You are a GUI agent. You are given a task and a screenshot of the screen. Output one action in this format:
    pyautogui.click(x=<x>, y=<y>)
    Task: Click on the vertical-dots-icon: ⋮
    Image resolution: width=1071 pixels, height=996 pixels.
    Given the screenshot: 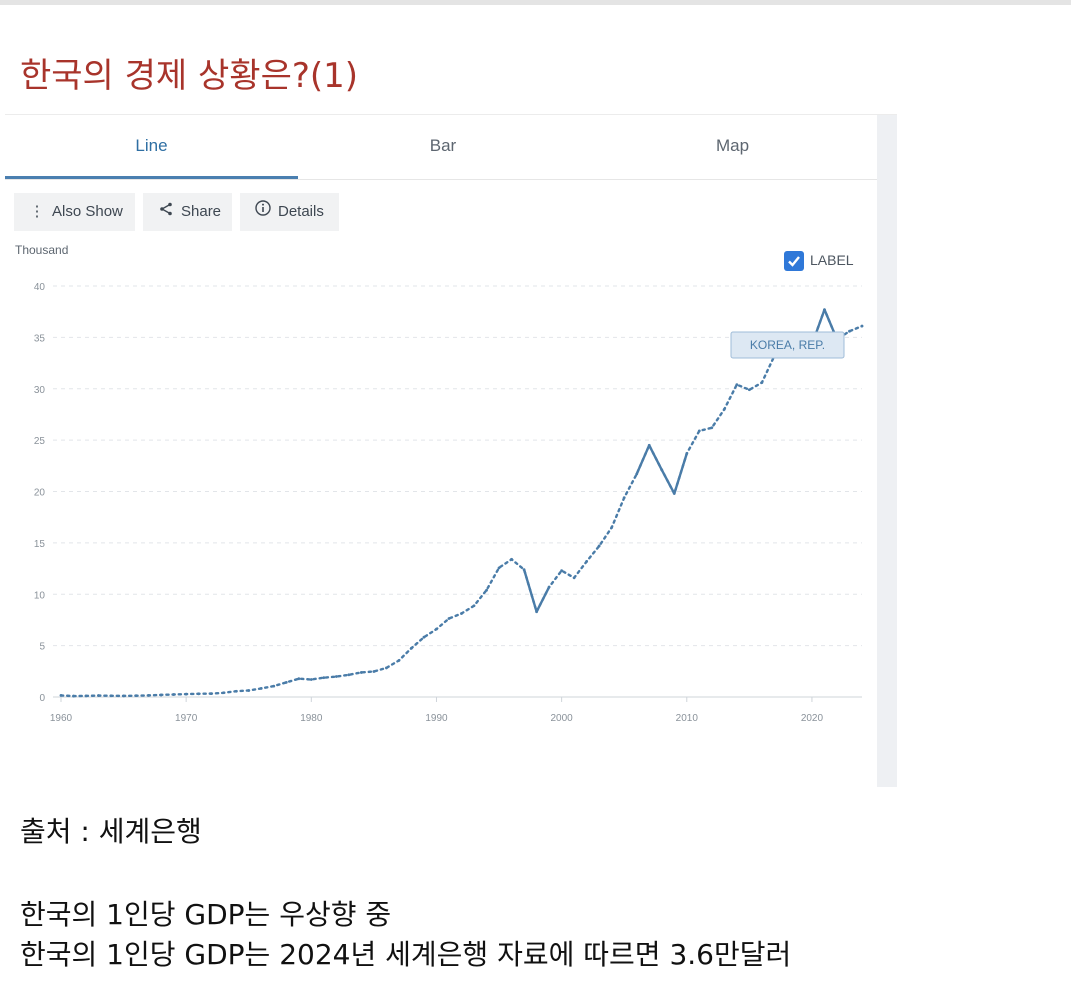 What is the action you would take?
    pyautogui.click(x=37, y=211)
    